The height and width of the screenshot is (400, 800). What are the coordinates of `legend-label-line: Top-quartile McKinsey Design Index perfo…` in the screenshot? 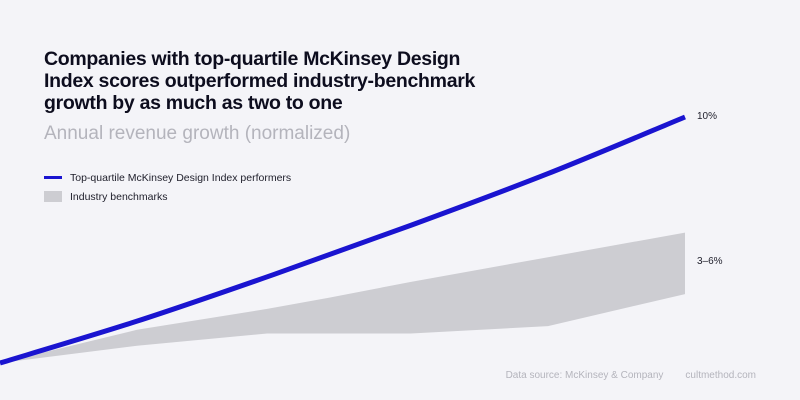 It's located at (181, 177).